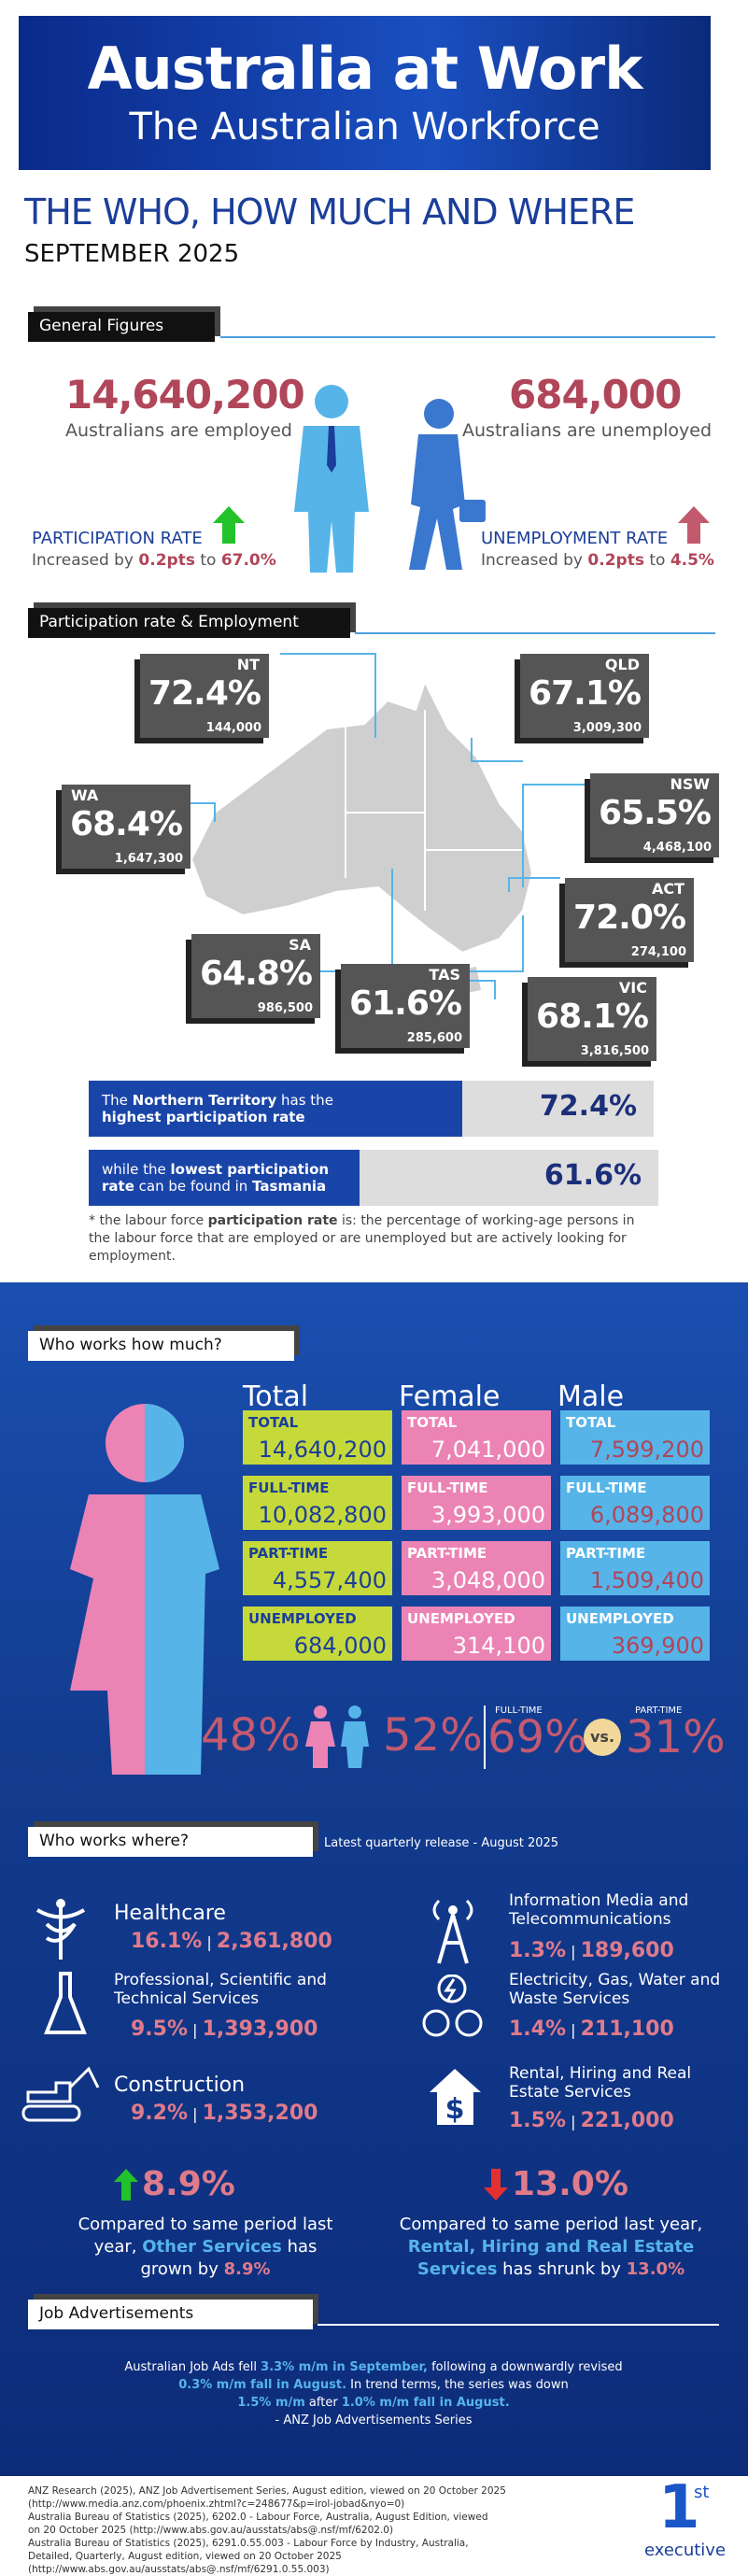 The width and height of the screenshot is (748, 2576). I want to click on female-percent: 48%, so click(251, 1735).